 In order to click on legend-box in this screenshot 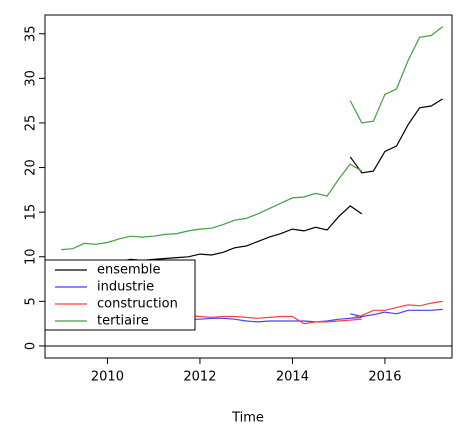, I will do `click(120, 295)`.